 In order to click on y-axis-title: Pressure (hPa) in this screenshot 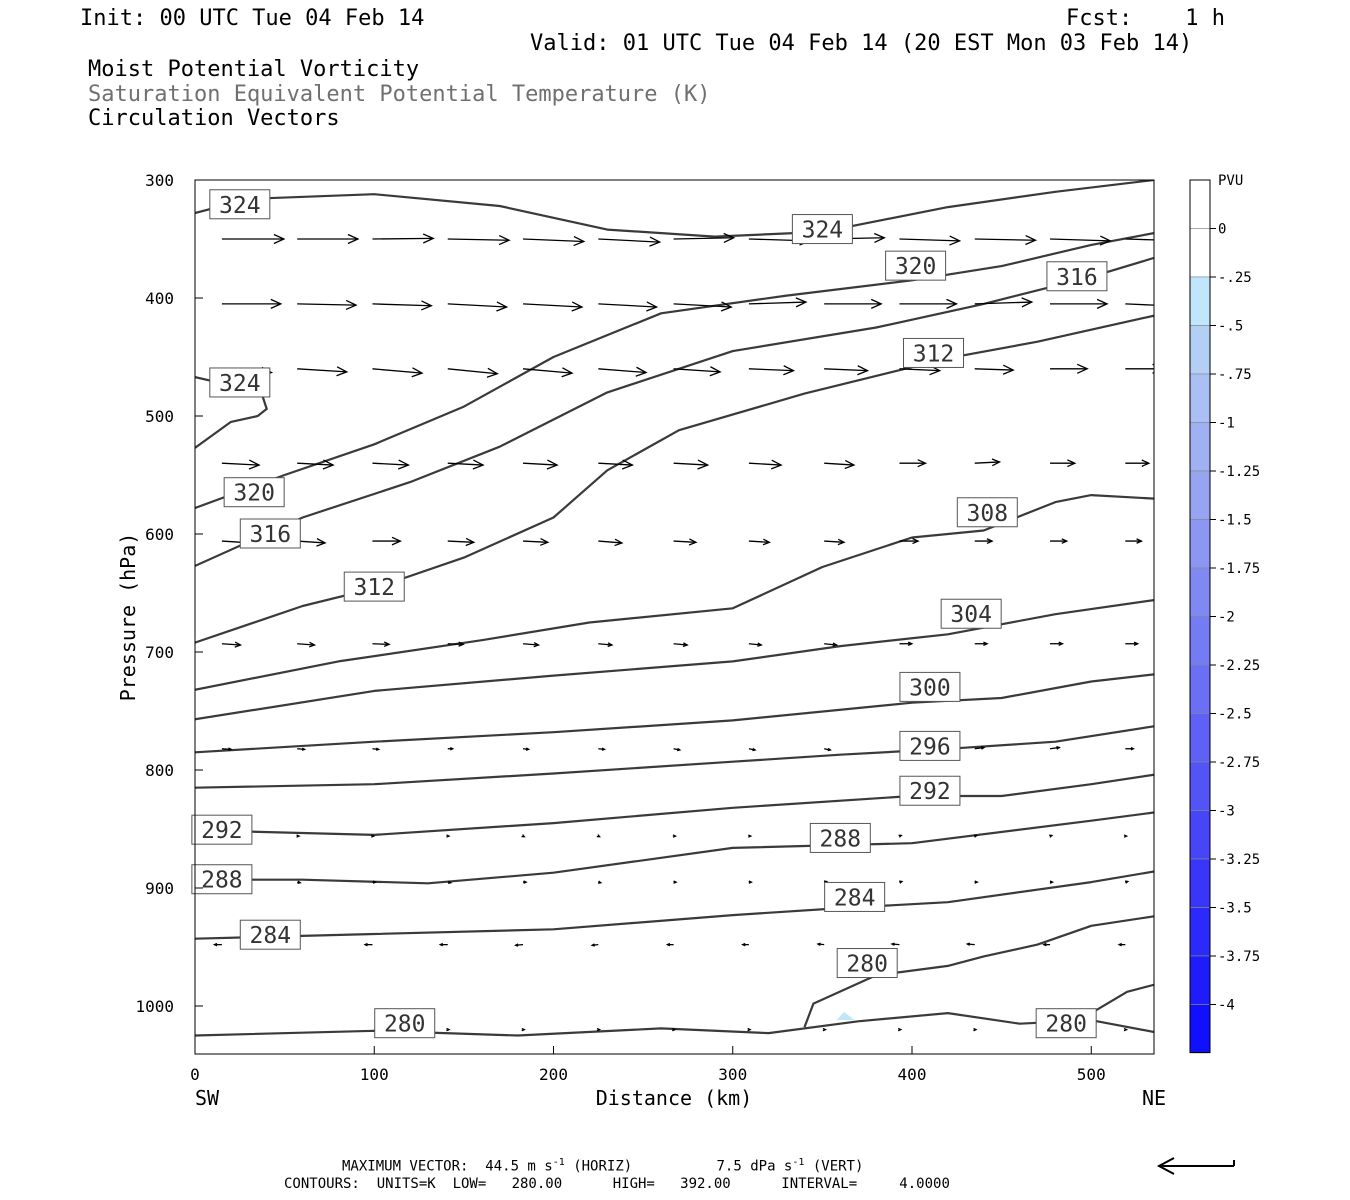, I will do `click(128, 617)`.